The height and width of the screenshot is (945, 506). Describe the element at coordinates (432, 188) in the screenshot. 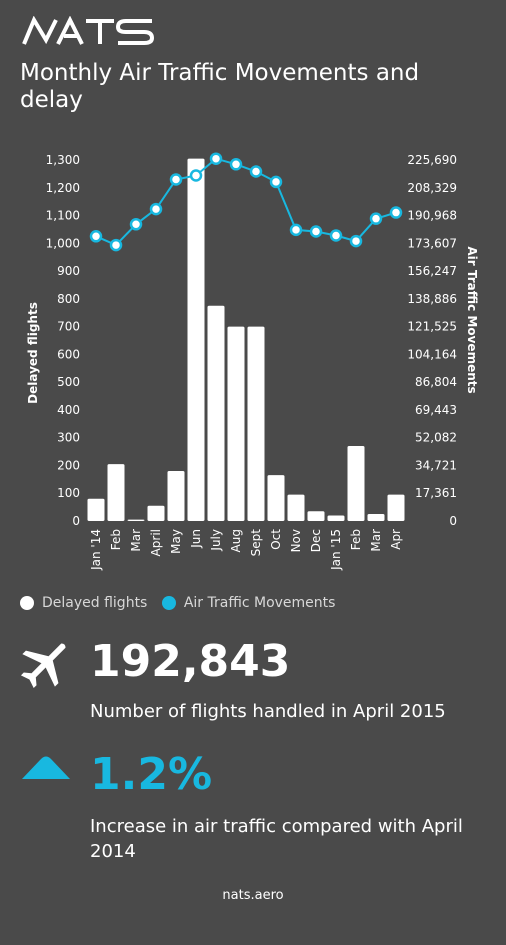

I see `y-tick-right: 208,329` at that location.